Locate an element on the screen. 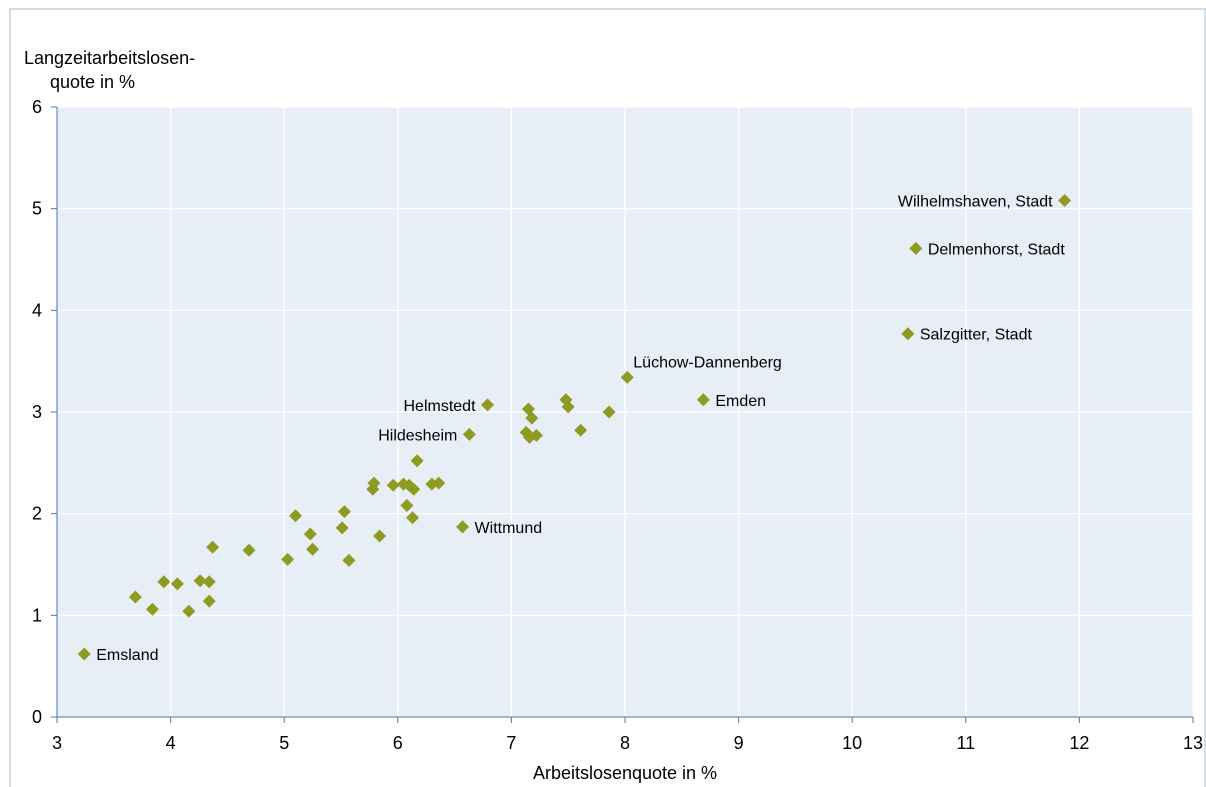 The width and height of the screenshot is (1206, 787). y-tick-label: 6 is located at coordinates (37, 107).